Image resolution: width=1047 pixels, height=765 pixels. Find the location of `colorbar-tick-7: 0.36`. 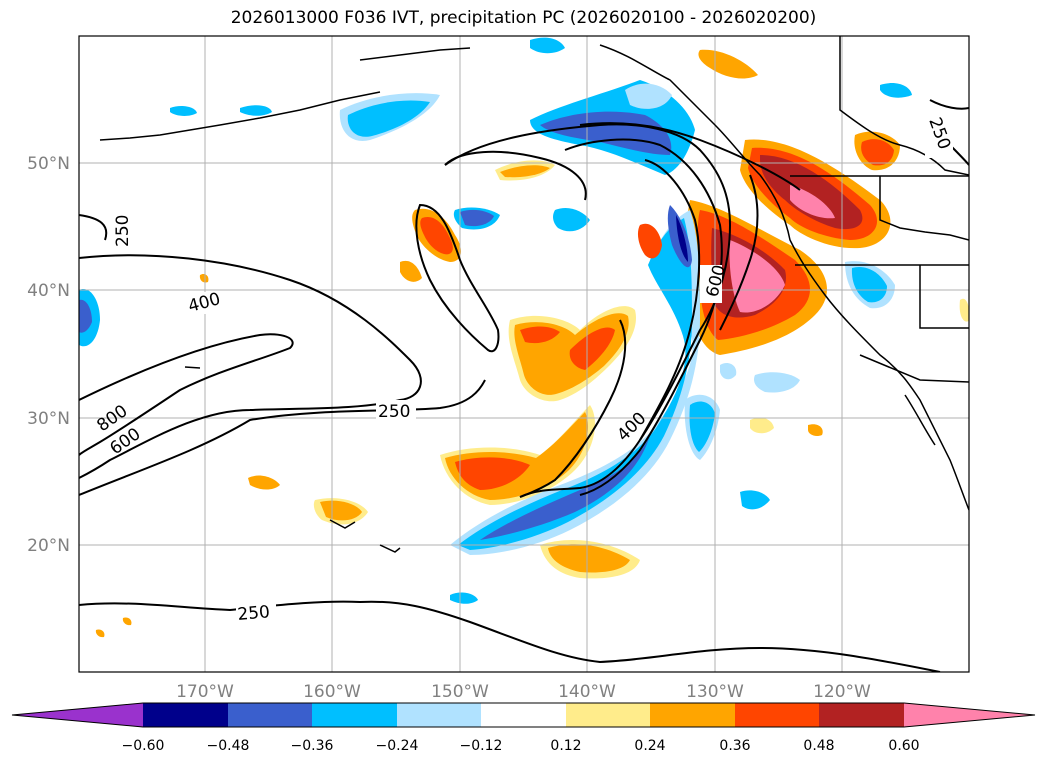

colorbar-tick-7: 0.36 is located at coordinates (734, 746).